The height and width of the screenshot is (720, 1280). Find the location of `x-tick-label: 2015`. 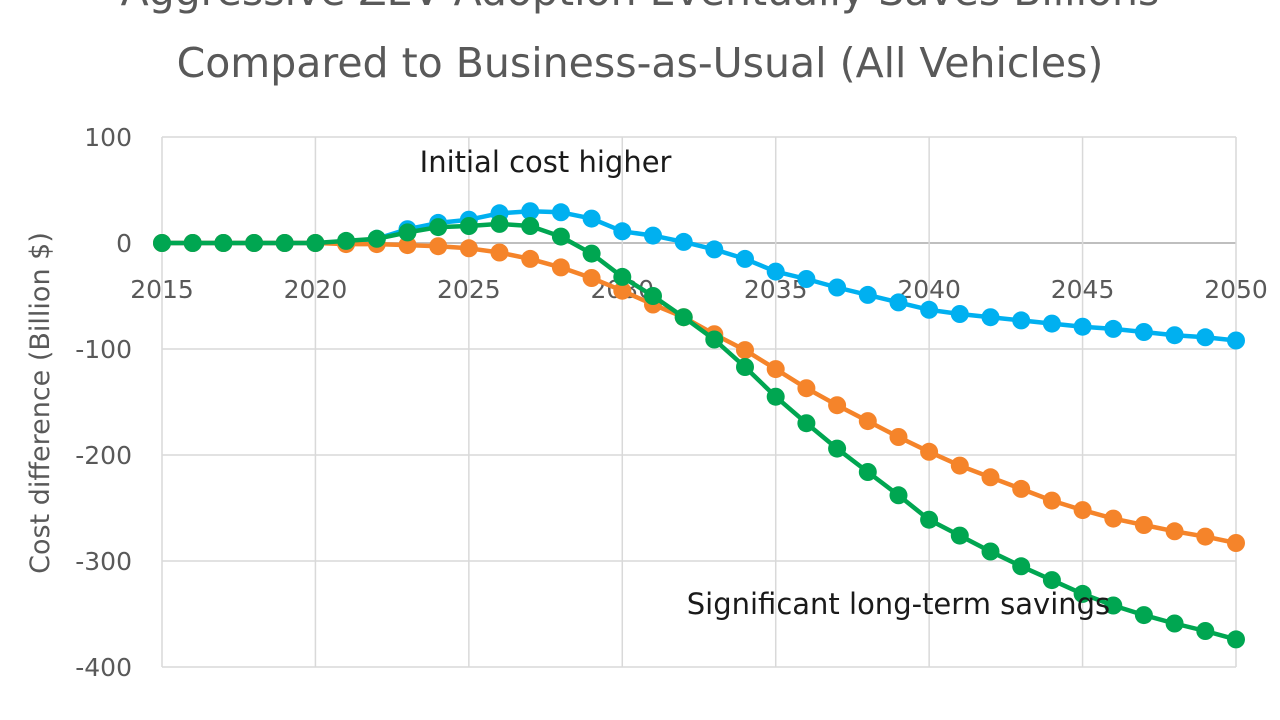

x-tick-label: 2015 is located at coordinates (162, 289).